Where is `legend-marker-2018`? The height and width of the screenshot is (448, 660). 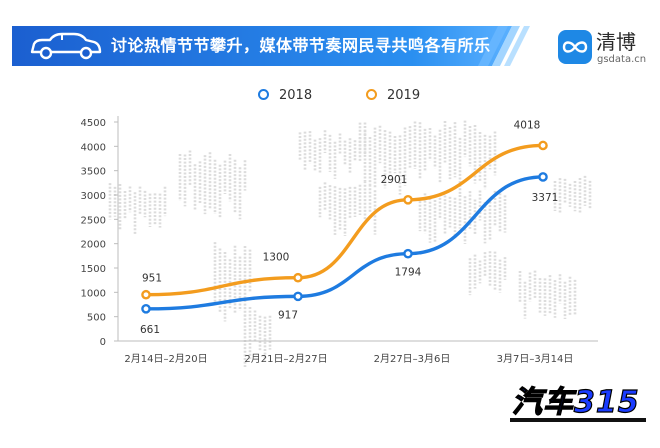
legend-marker-2018 is located at coordinates (263, 94).